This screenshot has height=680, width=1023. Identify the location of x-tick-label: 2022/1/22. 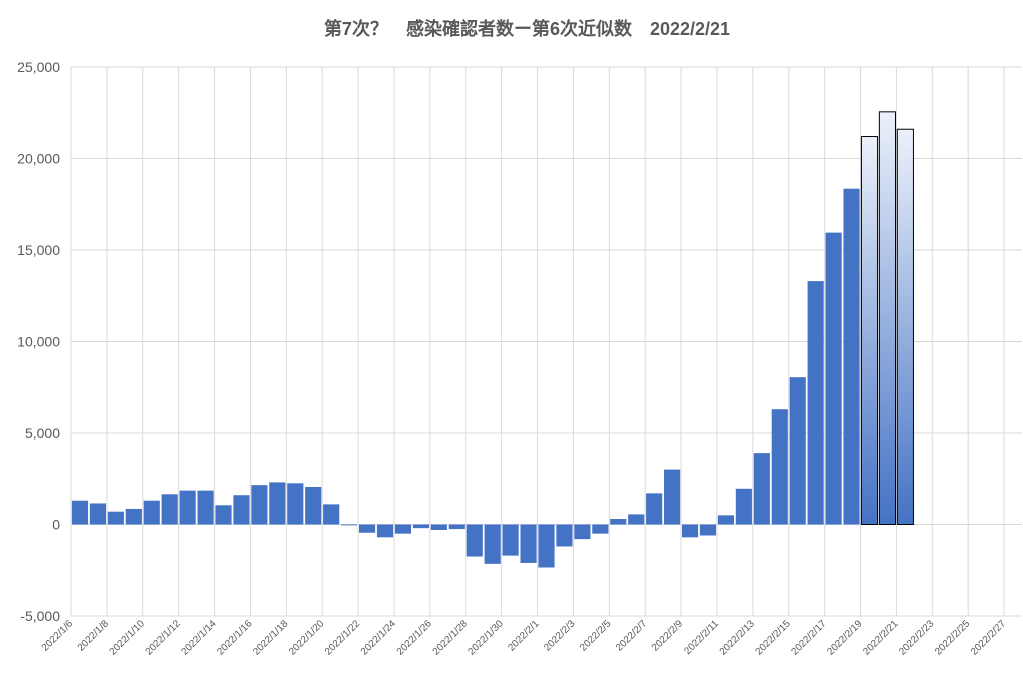
(343, 638).